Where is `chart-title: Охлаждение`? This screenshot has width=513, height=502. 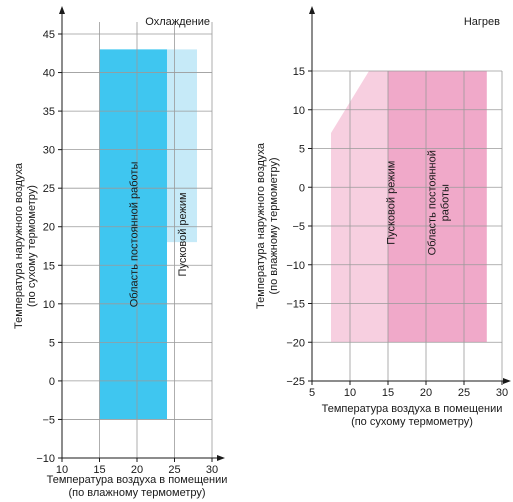 chart-title: Охлаждение is located at coordinates (177, 22).